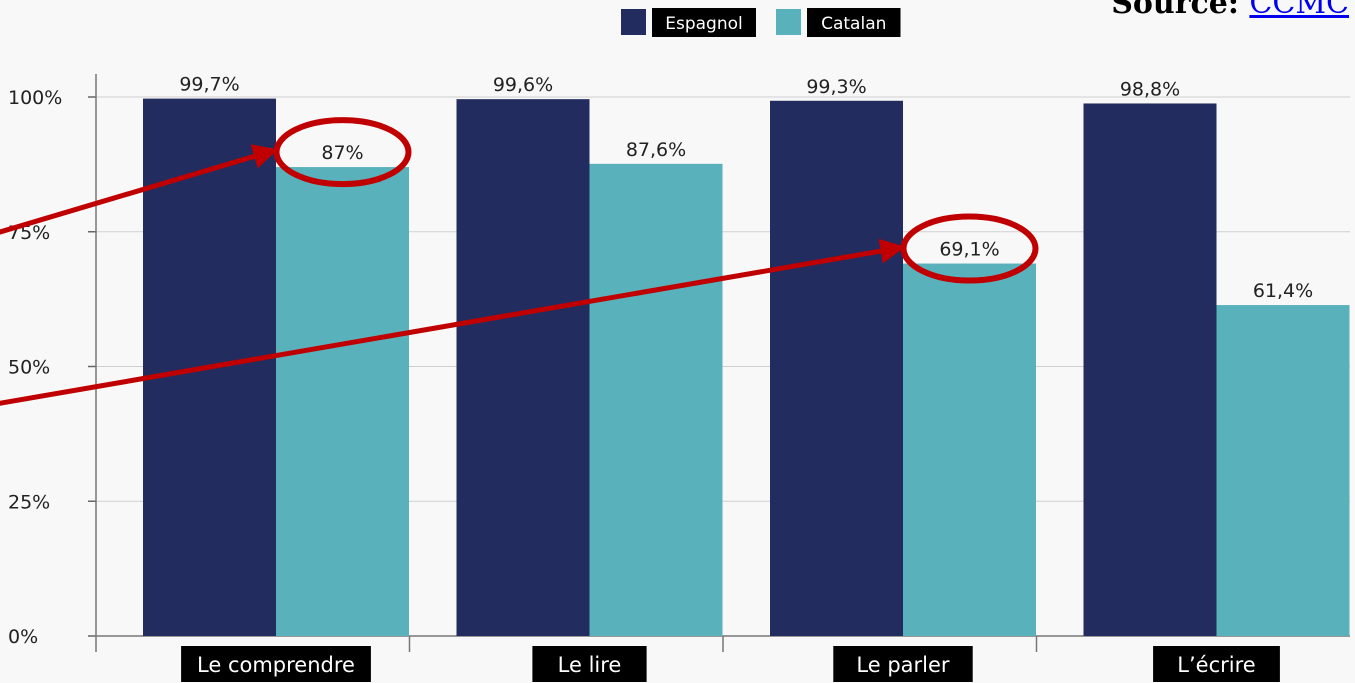 This screenshot has height=683, width=1355. Describe the element at coordinates (788, 22) in the screenshot. I see `legend-swatch-catalan` at that location.